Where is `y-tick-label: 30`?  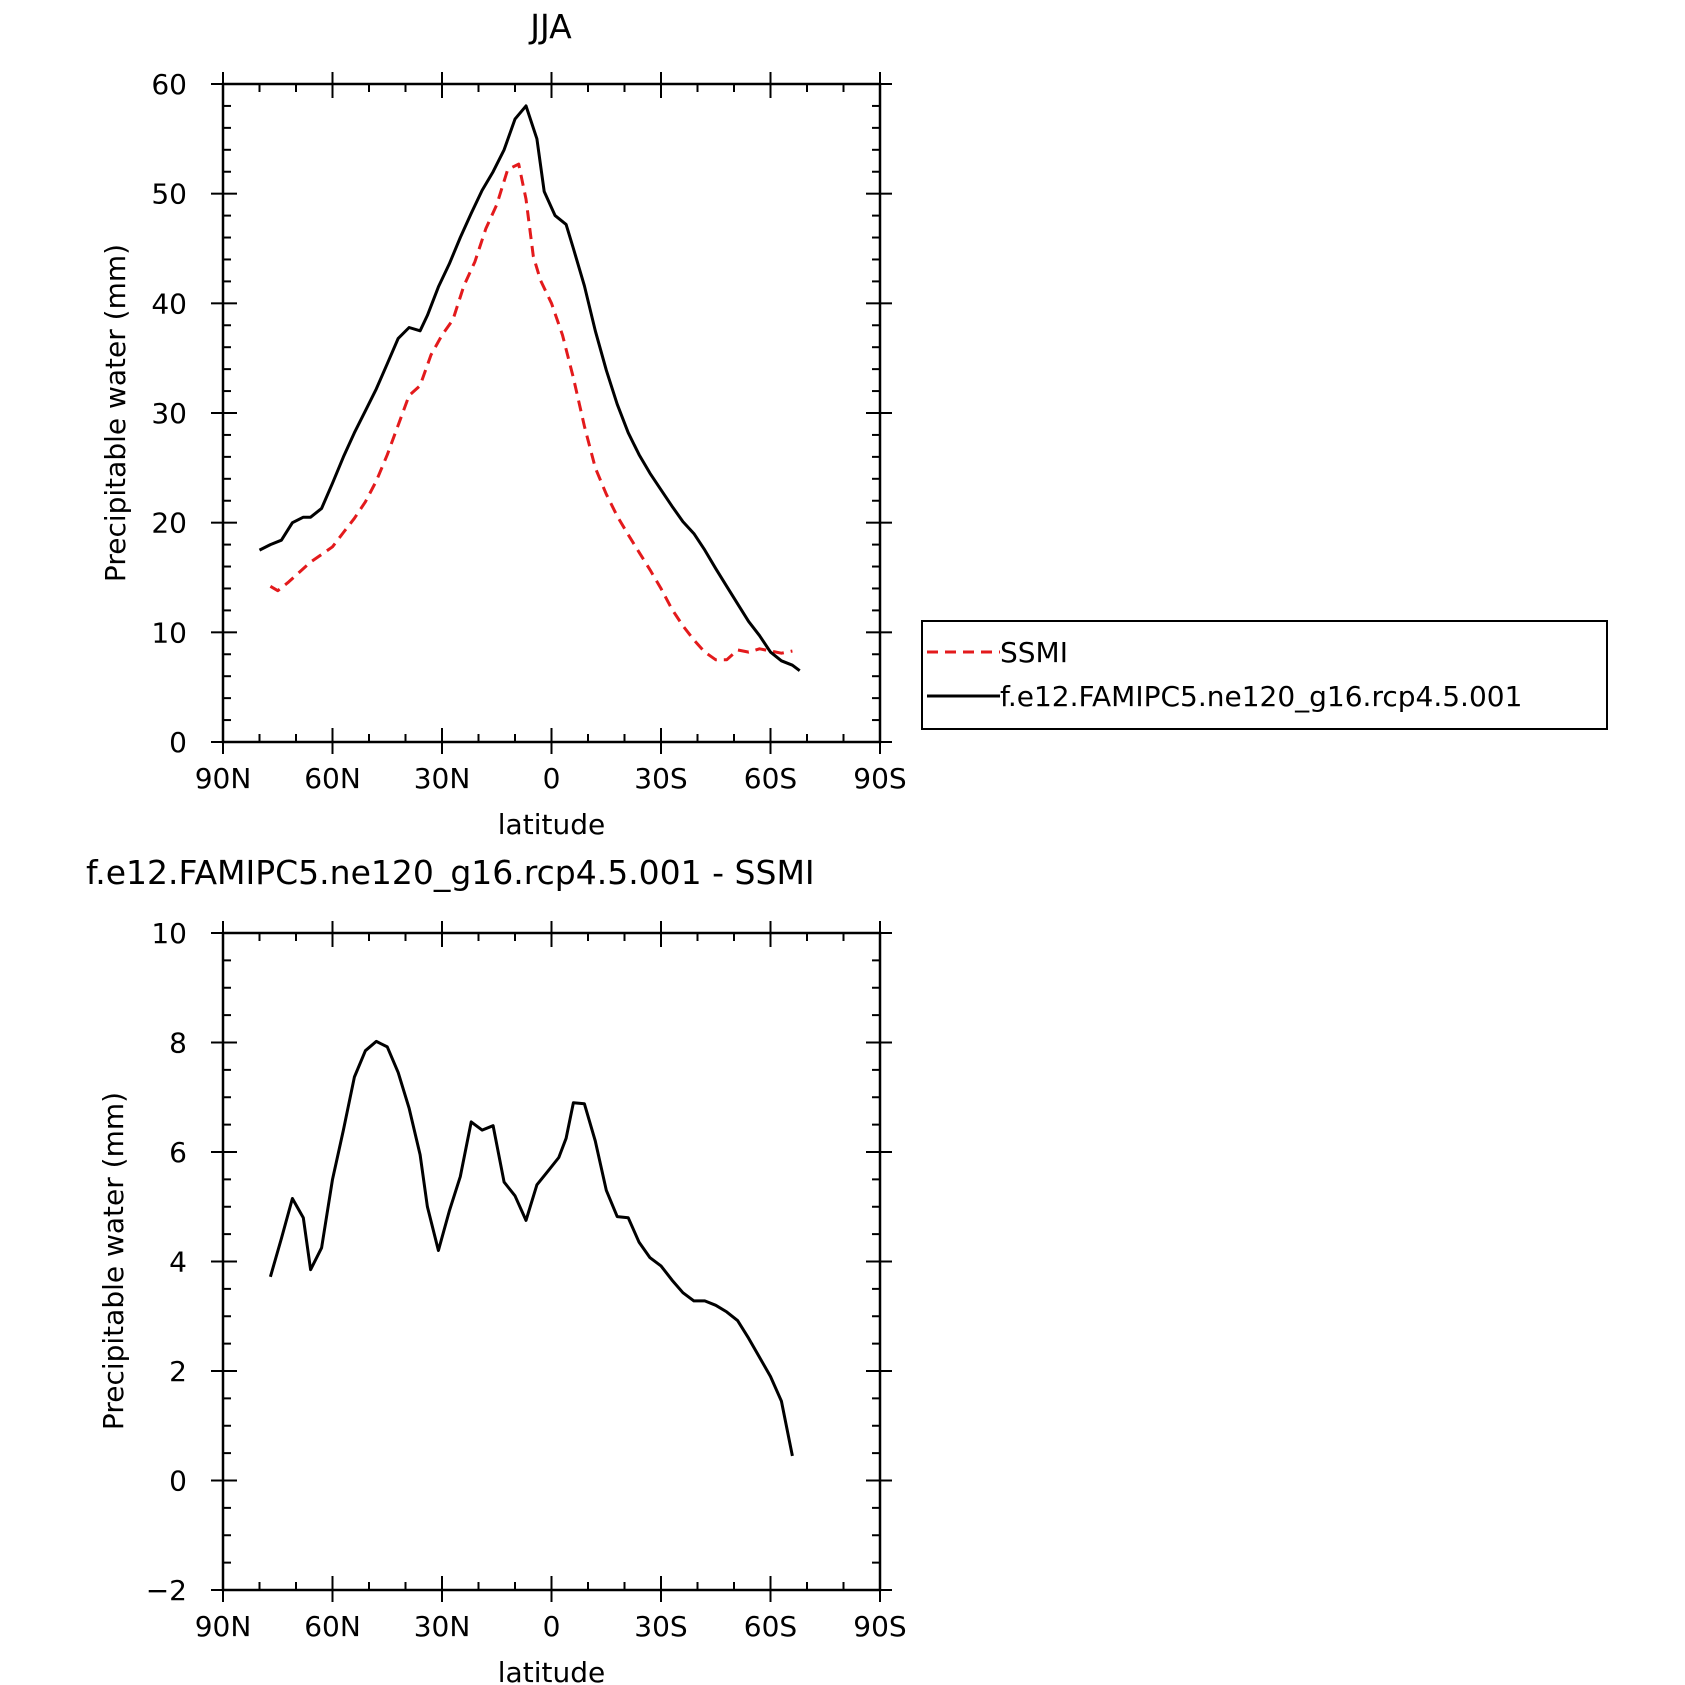
y-tick-label: 30 is located at coordinates (169, 413).